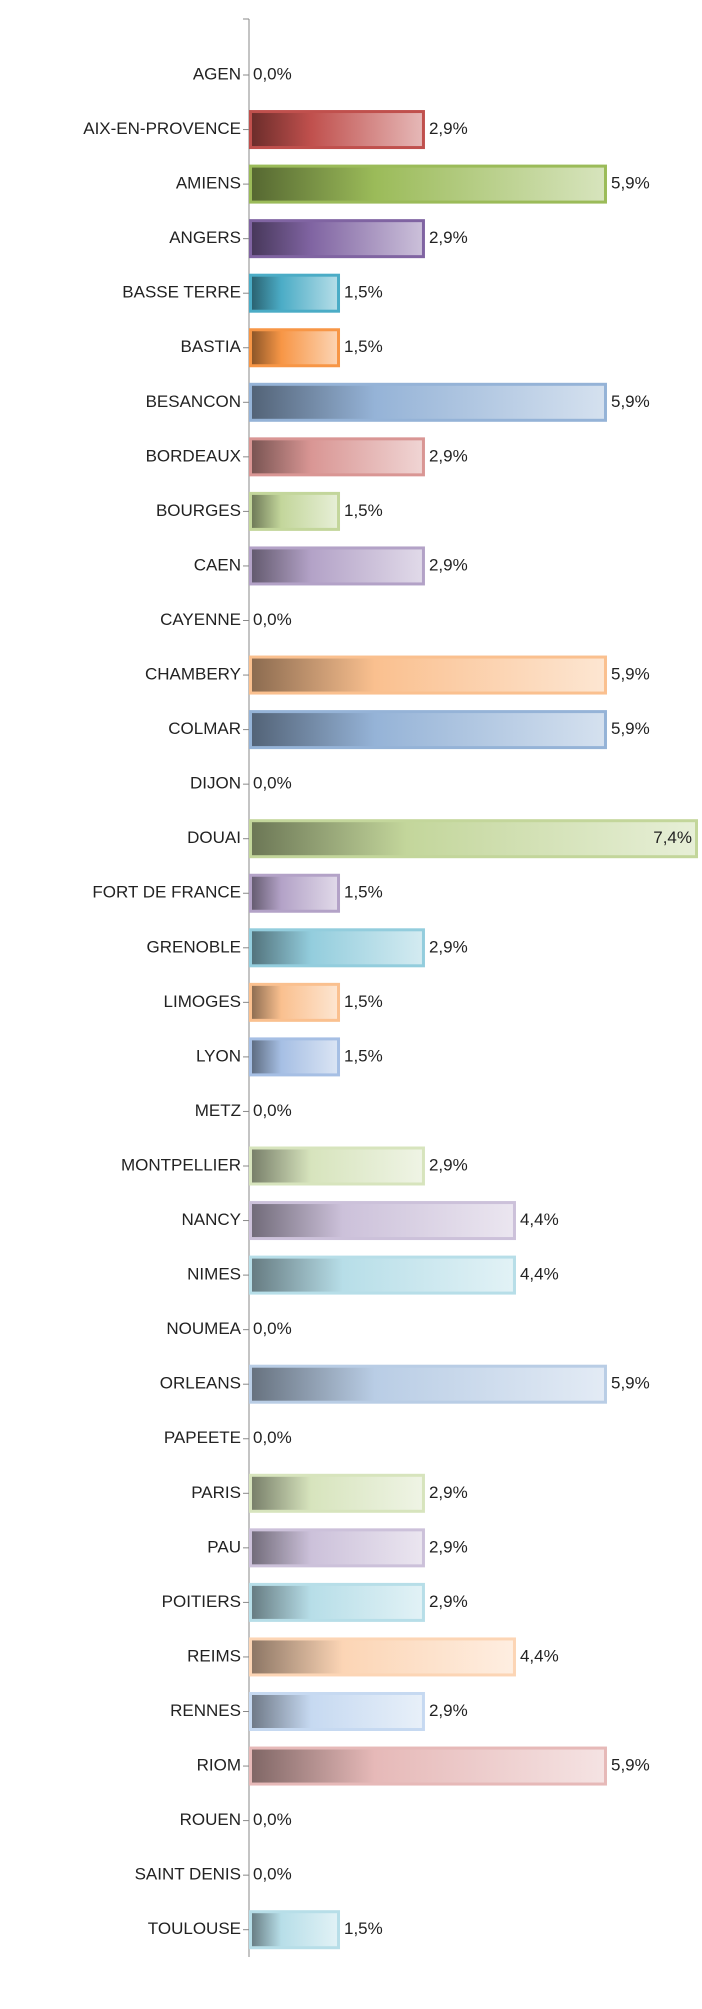  What do you see at coordinates (208, 183) in the screenshot?
I see `y-tick-label: AMIENS` at bounding box center [208, 183].